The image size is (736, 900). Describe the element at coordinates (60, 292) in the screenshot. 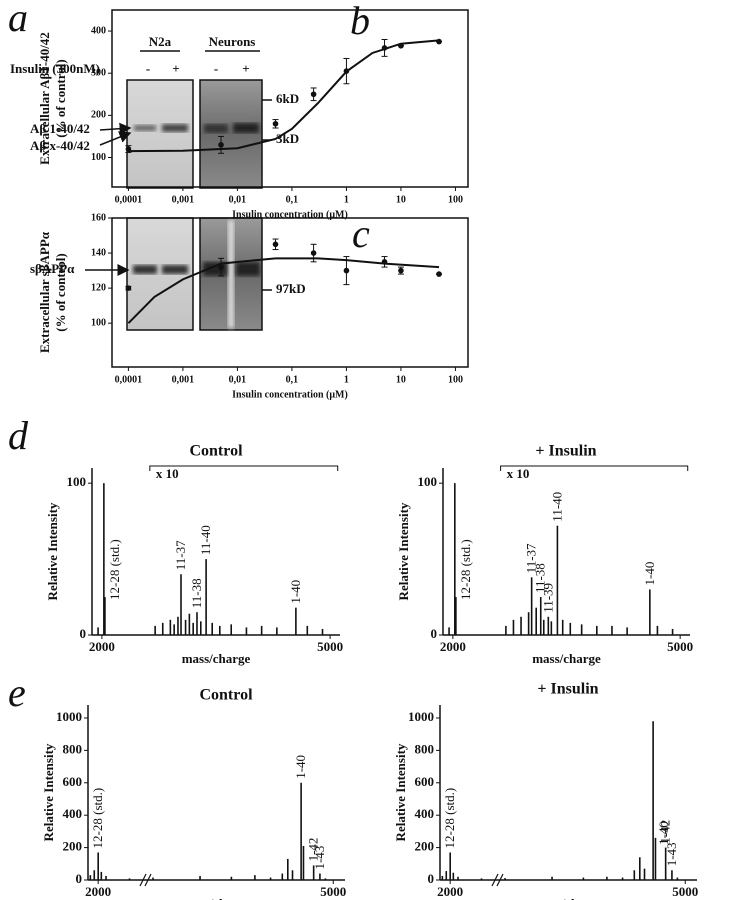

I see `y-axis-label: (% of control)` at that location.